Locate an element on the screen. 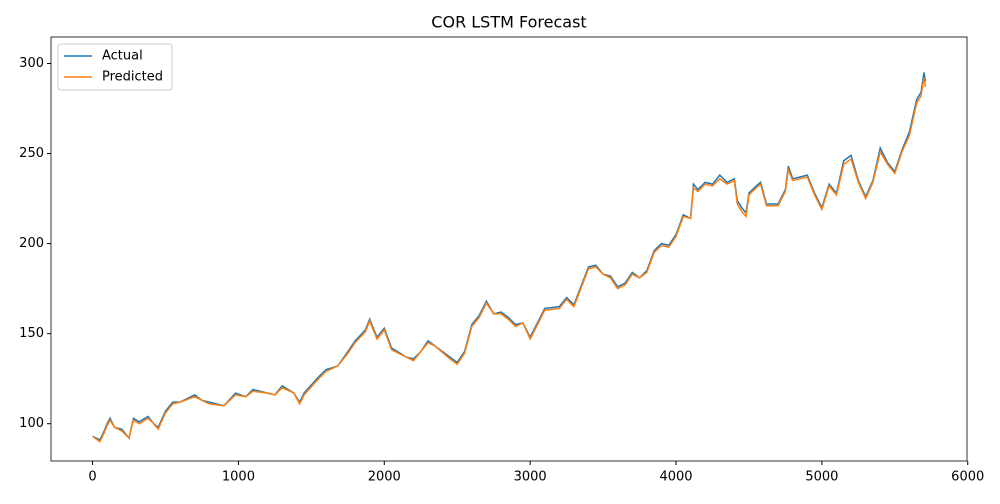 This screenshot has width=1000, height=504. legend-label: Actual is located at coordinates (122, 56).